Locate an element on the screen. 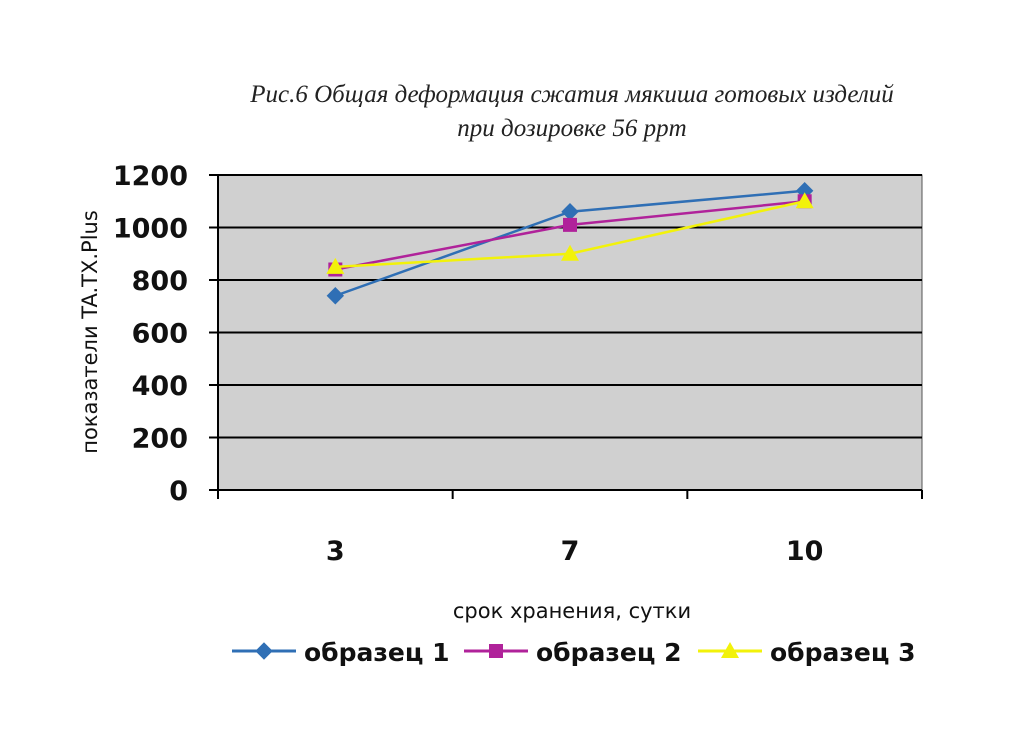 Image resolution: width=1024 pixels, height=748 pixels. y-tick-label: 800 is located at coordinates (160, 281).